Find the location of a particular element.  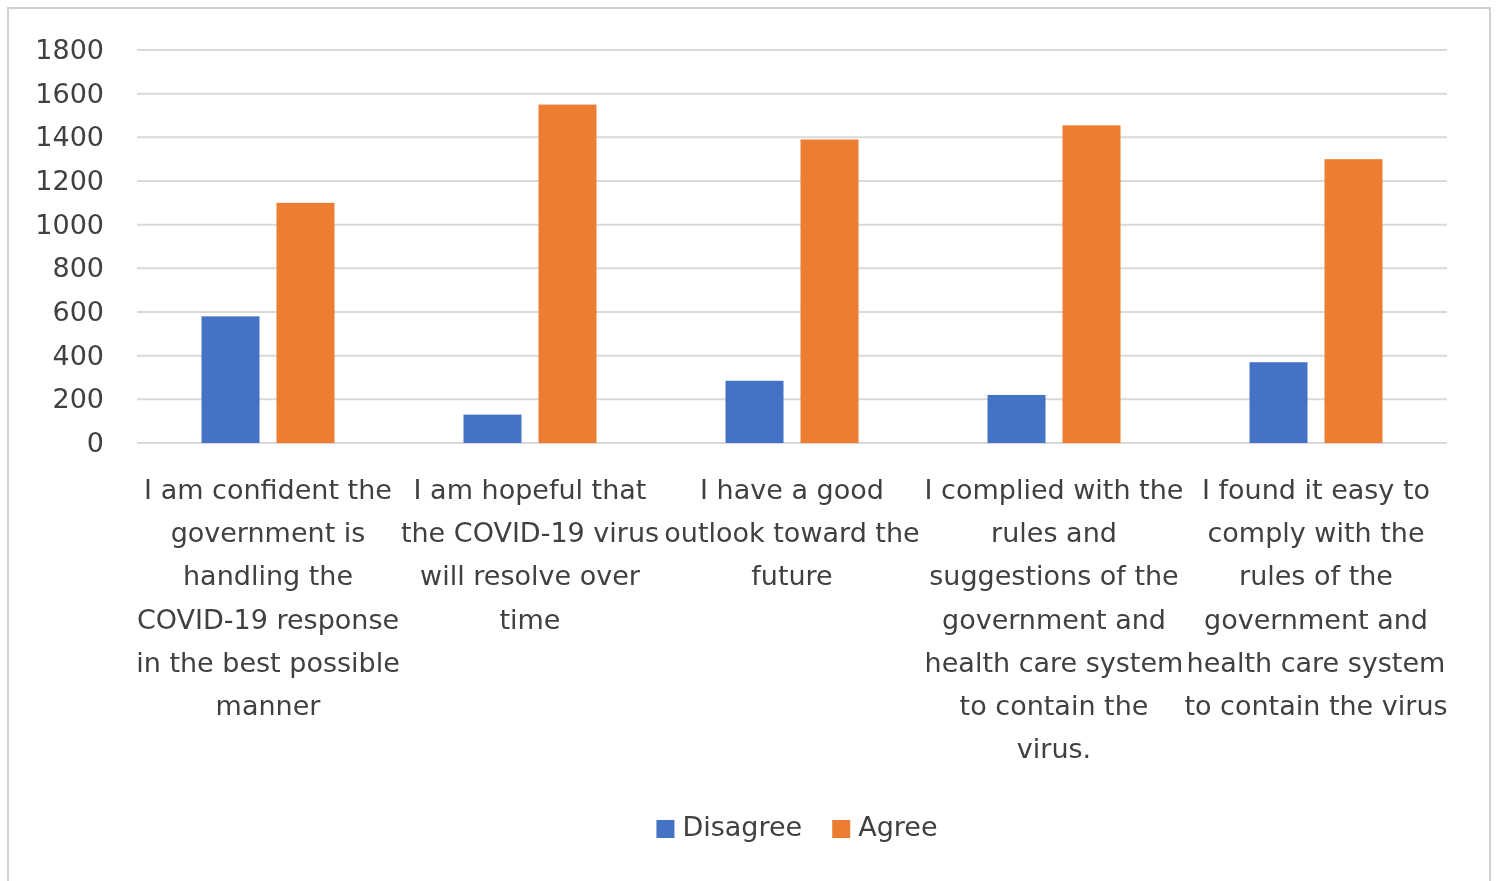

y-tick-label: 1600 is located at coordinates (69, 93).